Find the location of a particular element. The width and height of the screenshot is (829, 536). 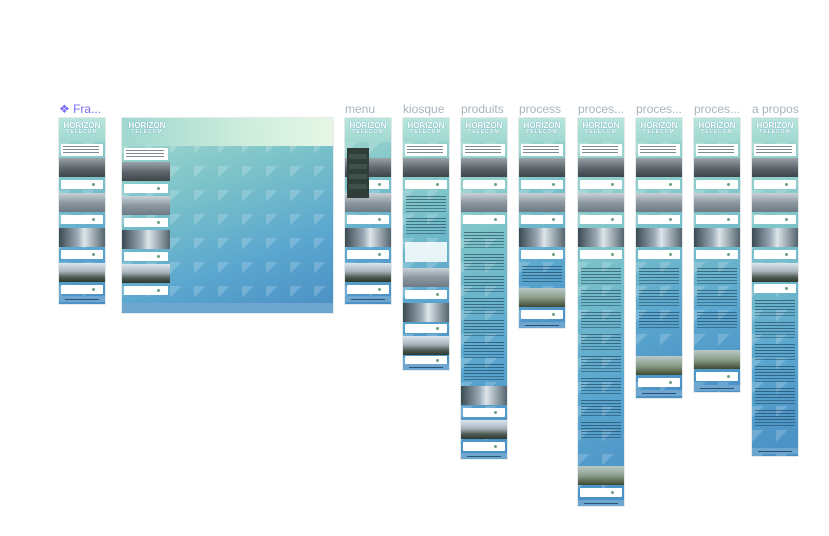

desktop-header: HORIZON TELECOM is located at coordinates (227, 132).